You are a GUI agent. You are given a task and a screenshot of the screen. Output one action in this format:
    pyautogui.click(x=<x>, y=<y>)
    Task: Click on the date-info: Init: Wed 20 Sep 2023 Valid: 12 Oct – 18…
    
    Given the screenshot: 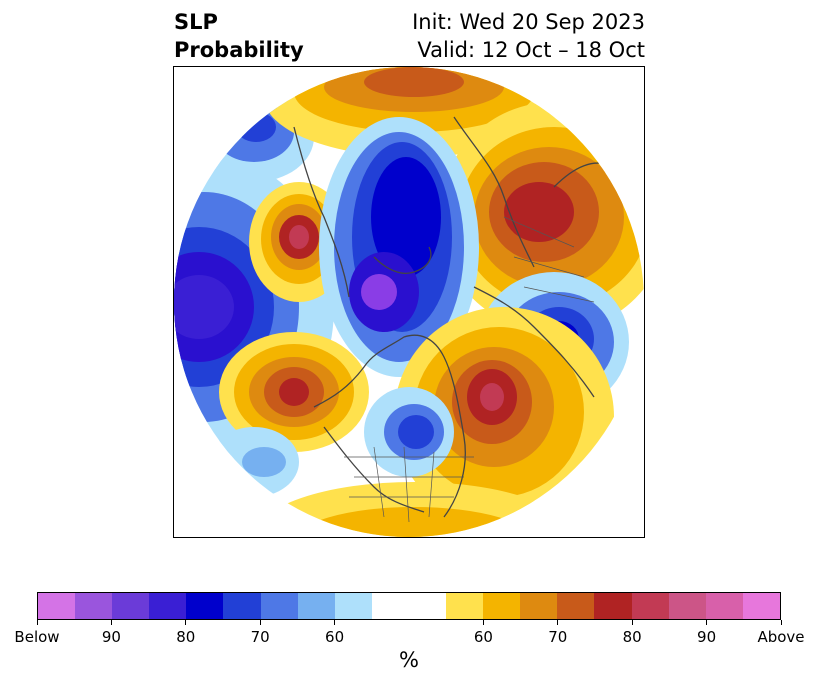 What is the action you would take?
    pyautogui.click(x=528, y=36)
    